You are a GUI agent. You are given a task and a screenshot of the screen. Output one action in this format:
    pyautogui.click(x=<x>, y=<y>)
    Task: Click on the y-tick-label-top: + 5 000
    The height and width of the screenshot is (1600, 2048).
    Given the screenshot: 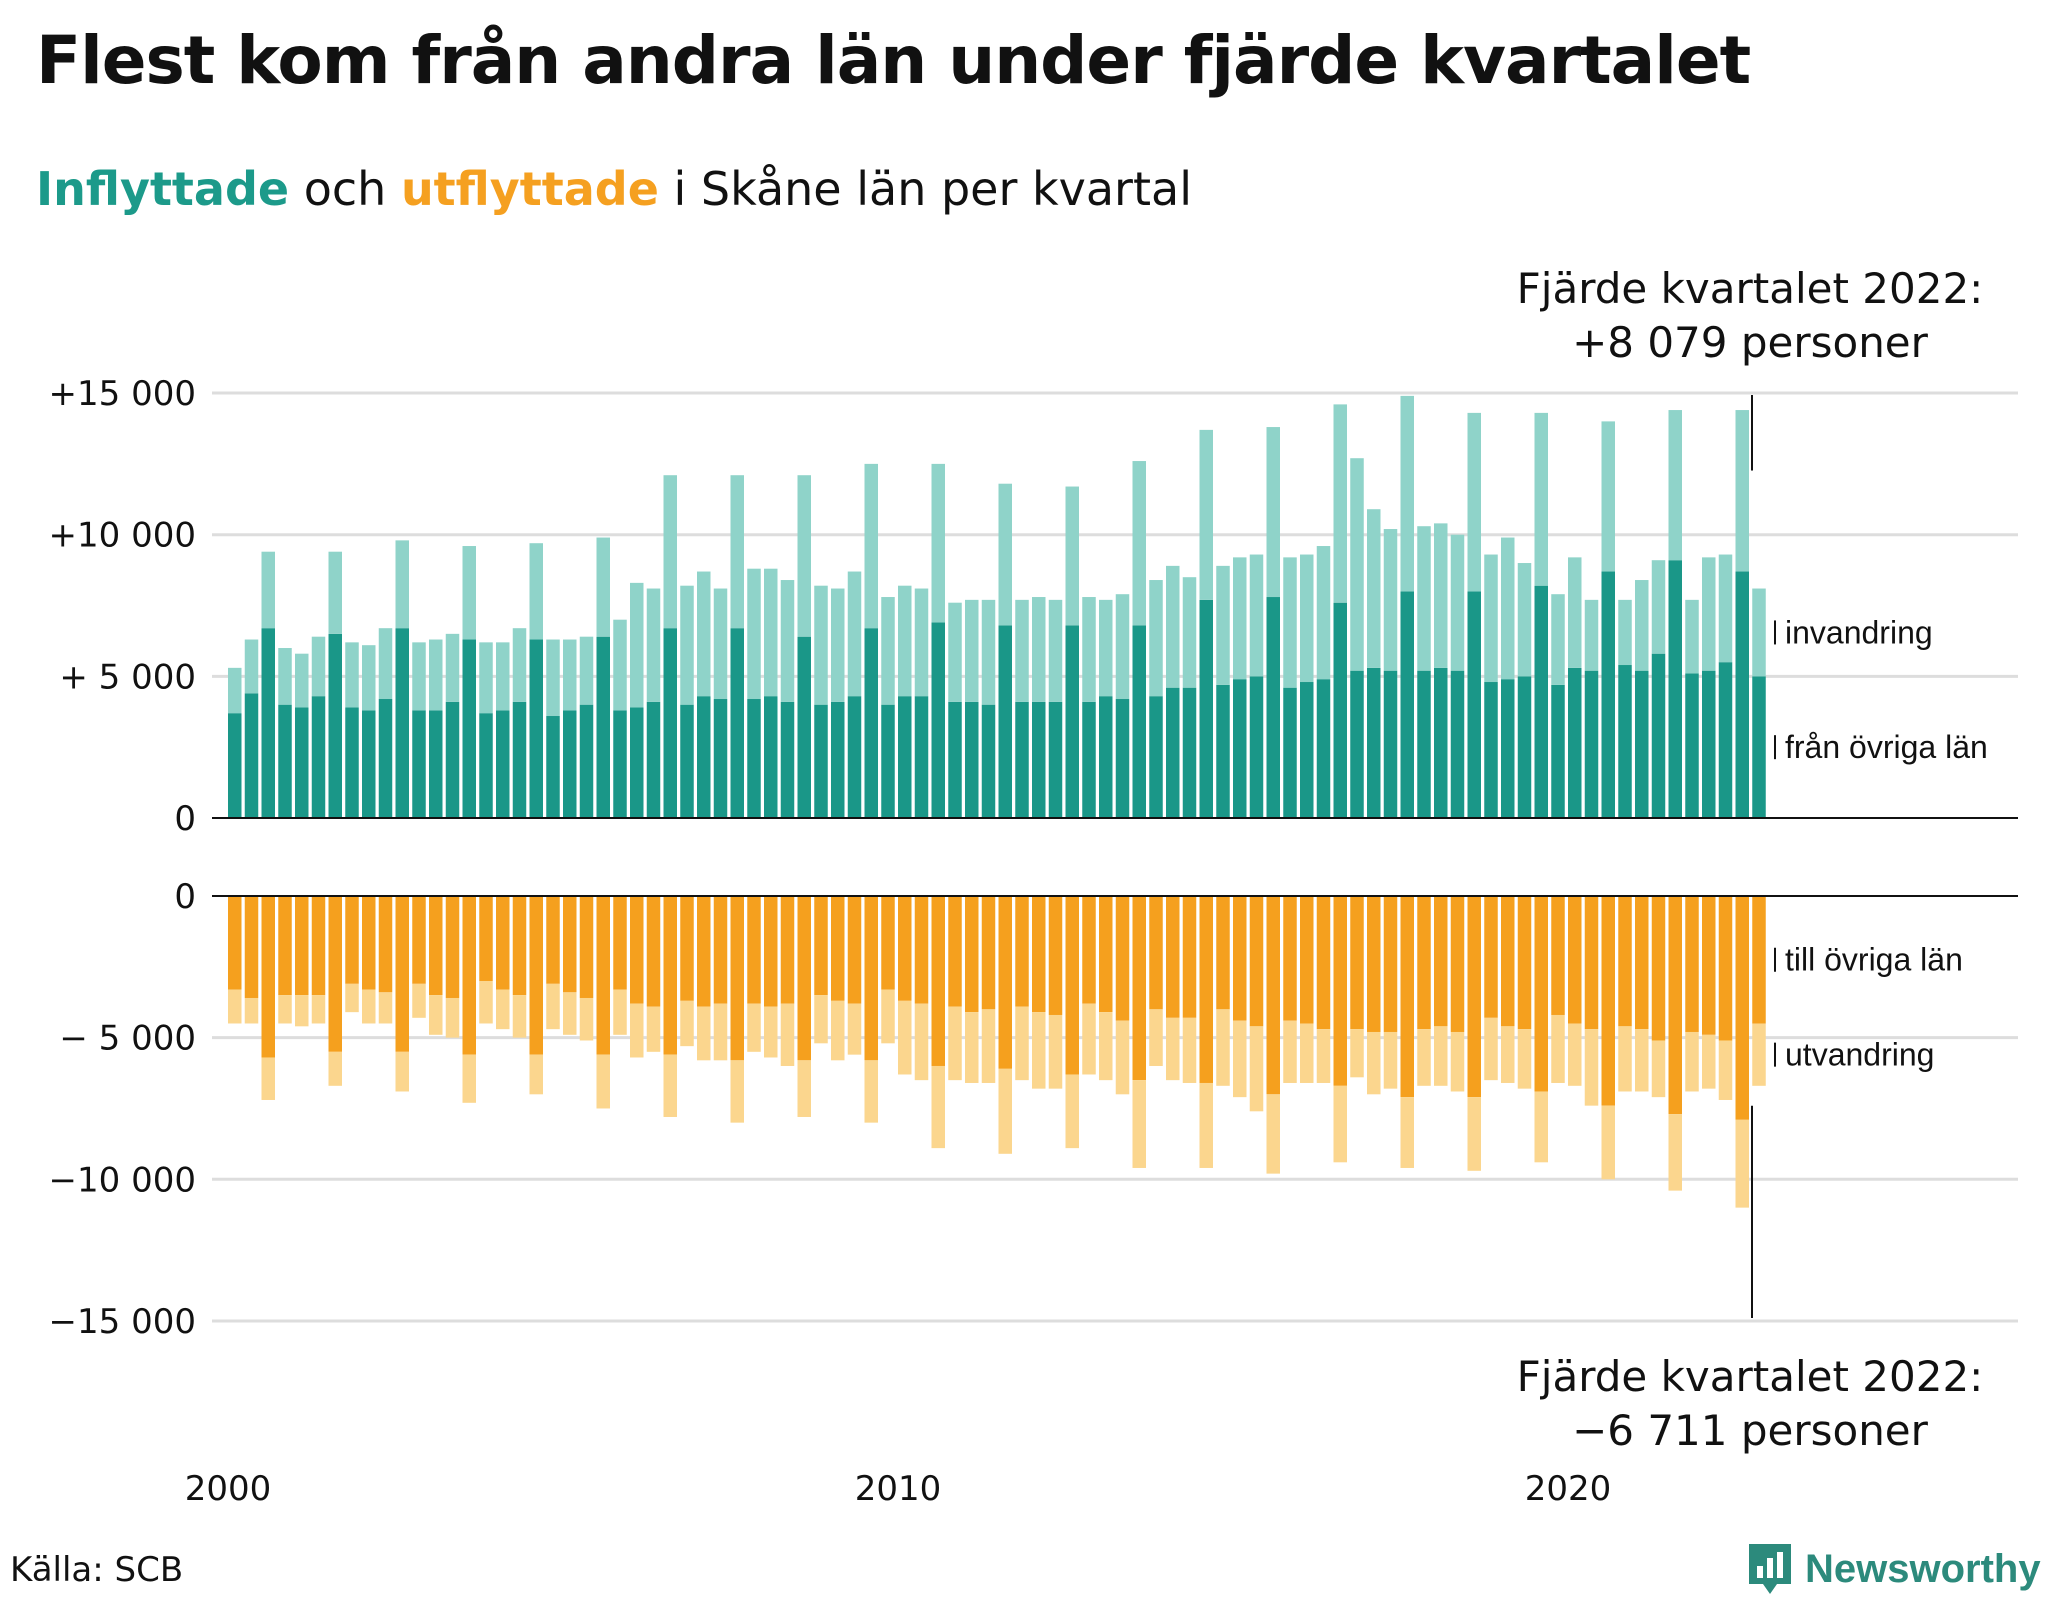 What is the action you would take?
    pyautogui.click(x=127, y=677)
    